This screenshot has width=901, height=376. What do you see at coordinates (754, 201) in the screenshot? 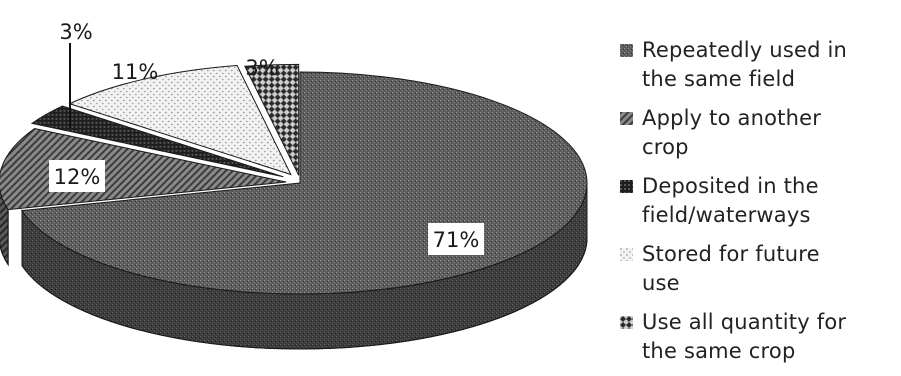
I see `legend-item-deposited-in-the-field-waterways: Deposited in the field/waterways` at bounding box center [754, 201].